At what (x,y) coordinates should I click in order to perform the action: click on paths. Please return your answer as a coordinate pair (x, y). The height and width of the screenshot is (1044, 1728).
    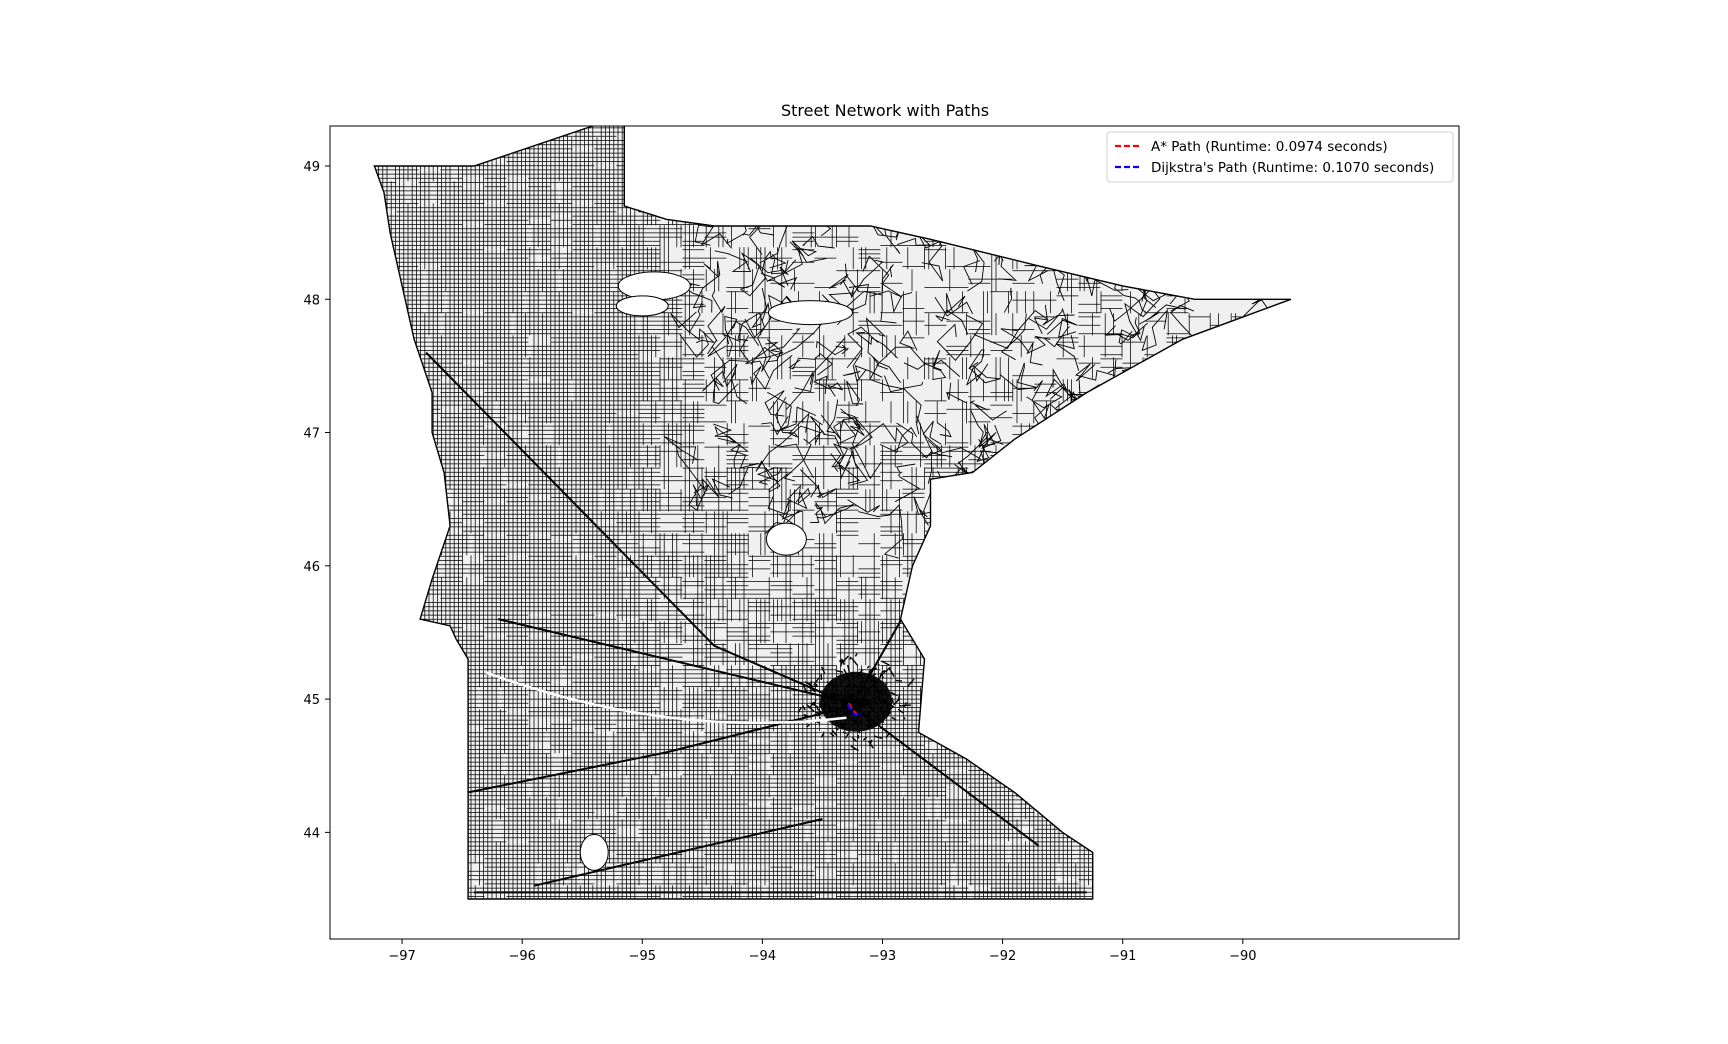
    Looking at the image, I should click on (854, 710).